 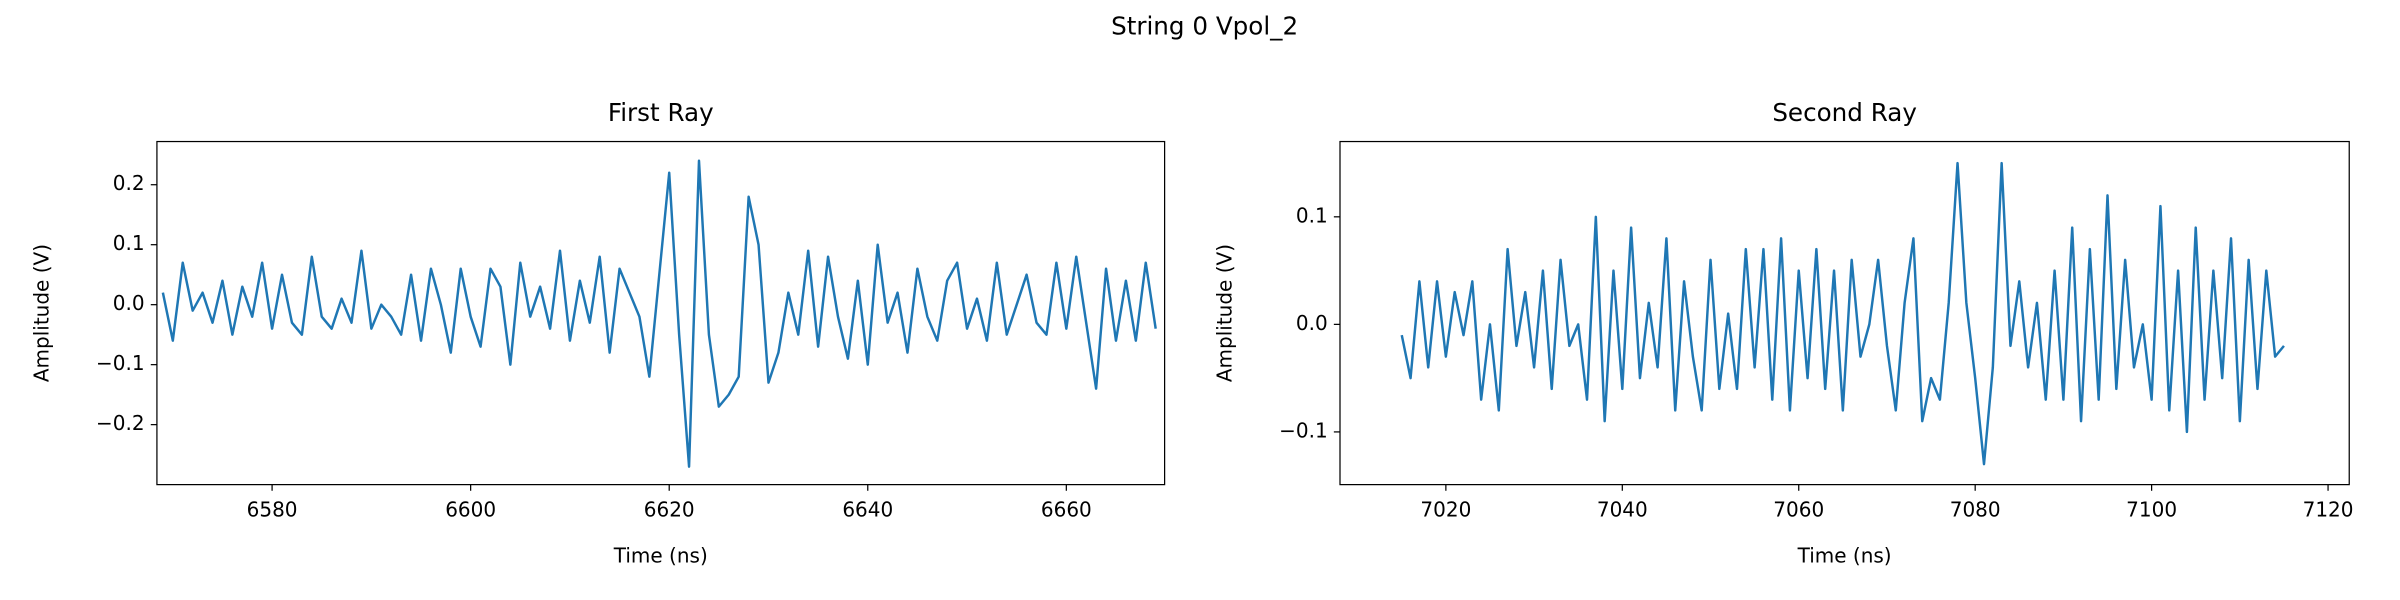 What do you see at coordinates (1622, 509) in the screenshot?
I see `x-tick-label: 7040` at bounding box center [1622, 509].